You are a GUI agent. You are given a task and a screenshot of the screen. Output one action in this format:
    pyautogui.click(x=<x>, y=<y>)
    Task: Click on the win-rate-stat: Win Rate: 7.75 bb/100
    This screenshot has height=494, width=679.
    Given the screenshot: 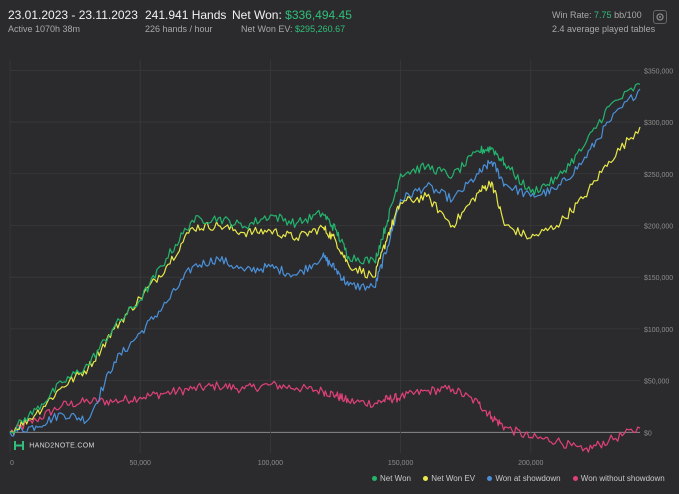 What is the action you would take?
    pyautogui.click(x=597, y=15)
    